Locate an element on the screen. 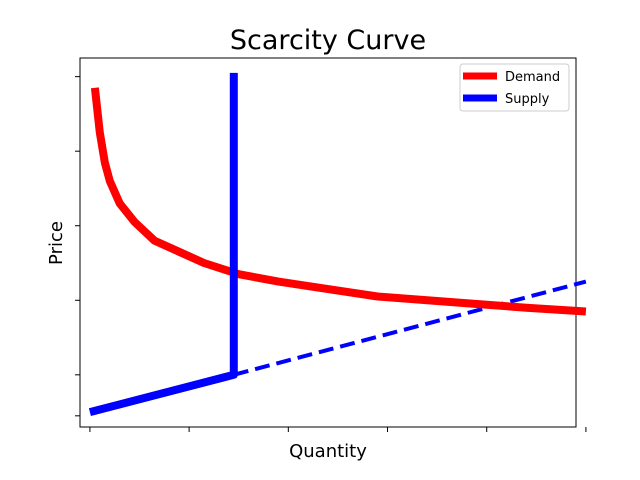  y-axis-label: Price is located at coordinates (56, 243).